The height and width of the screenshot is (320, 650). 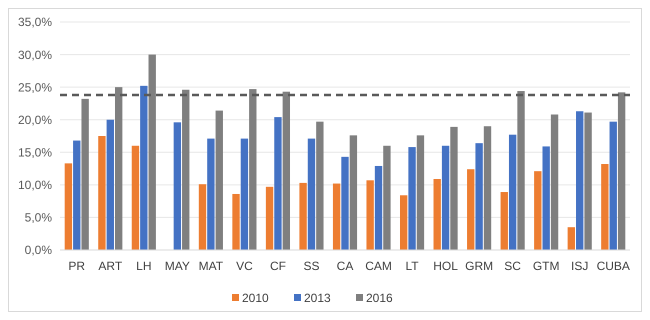 I want to click on y-tick-label: 0,0%, so click(x=38, y=250).